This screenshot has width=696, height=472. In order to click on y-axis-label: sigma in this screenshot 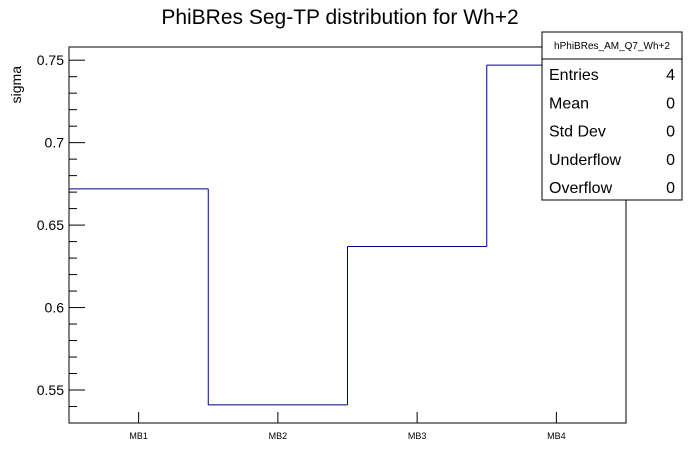, I will do `click(16, 85)`.